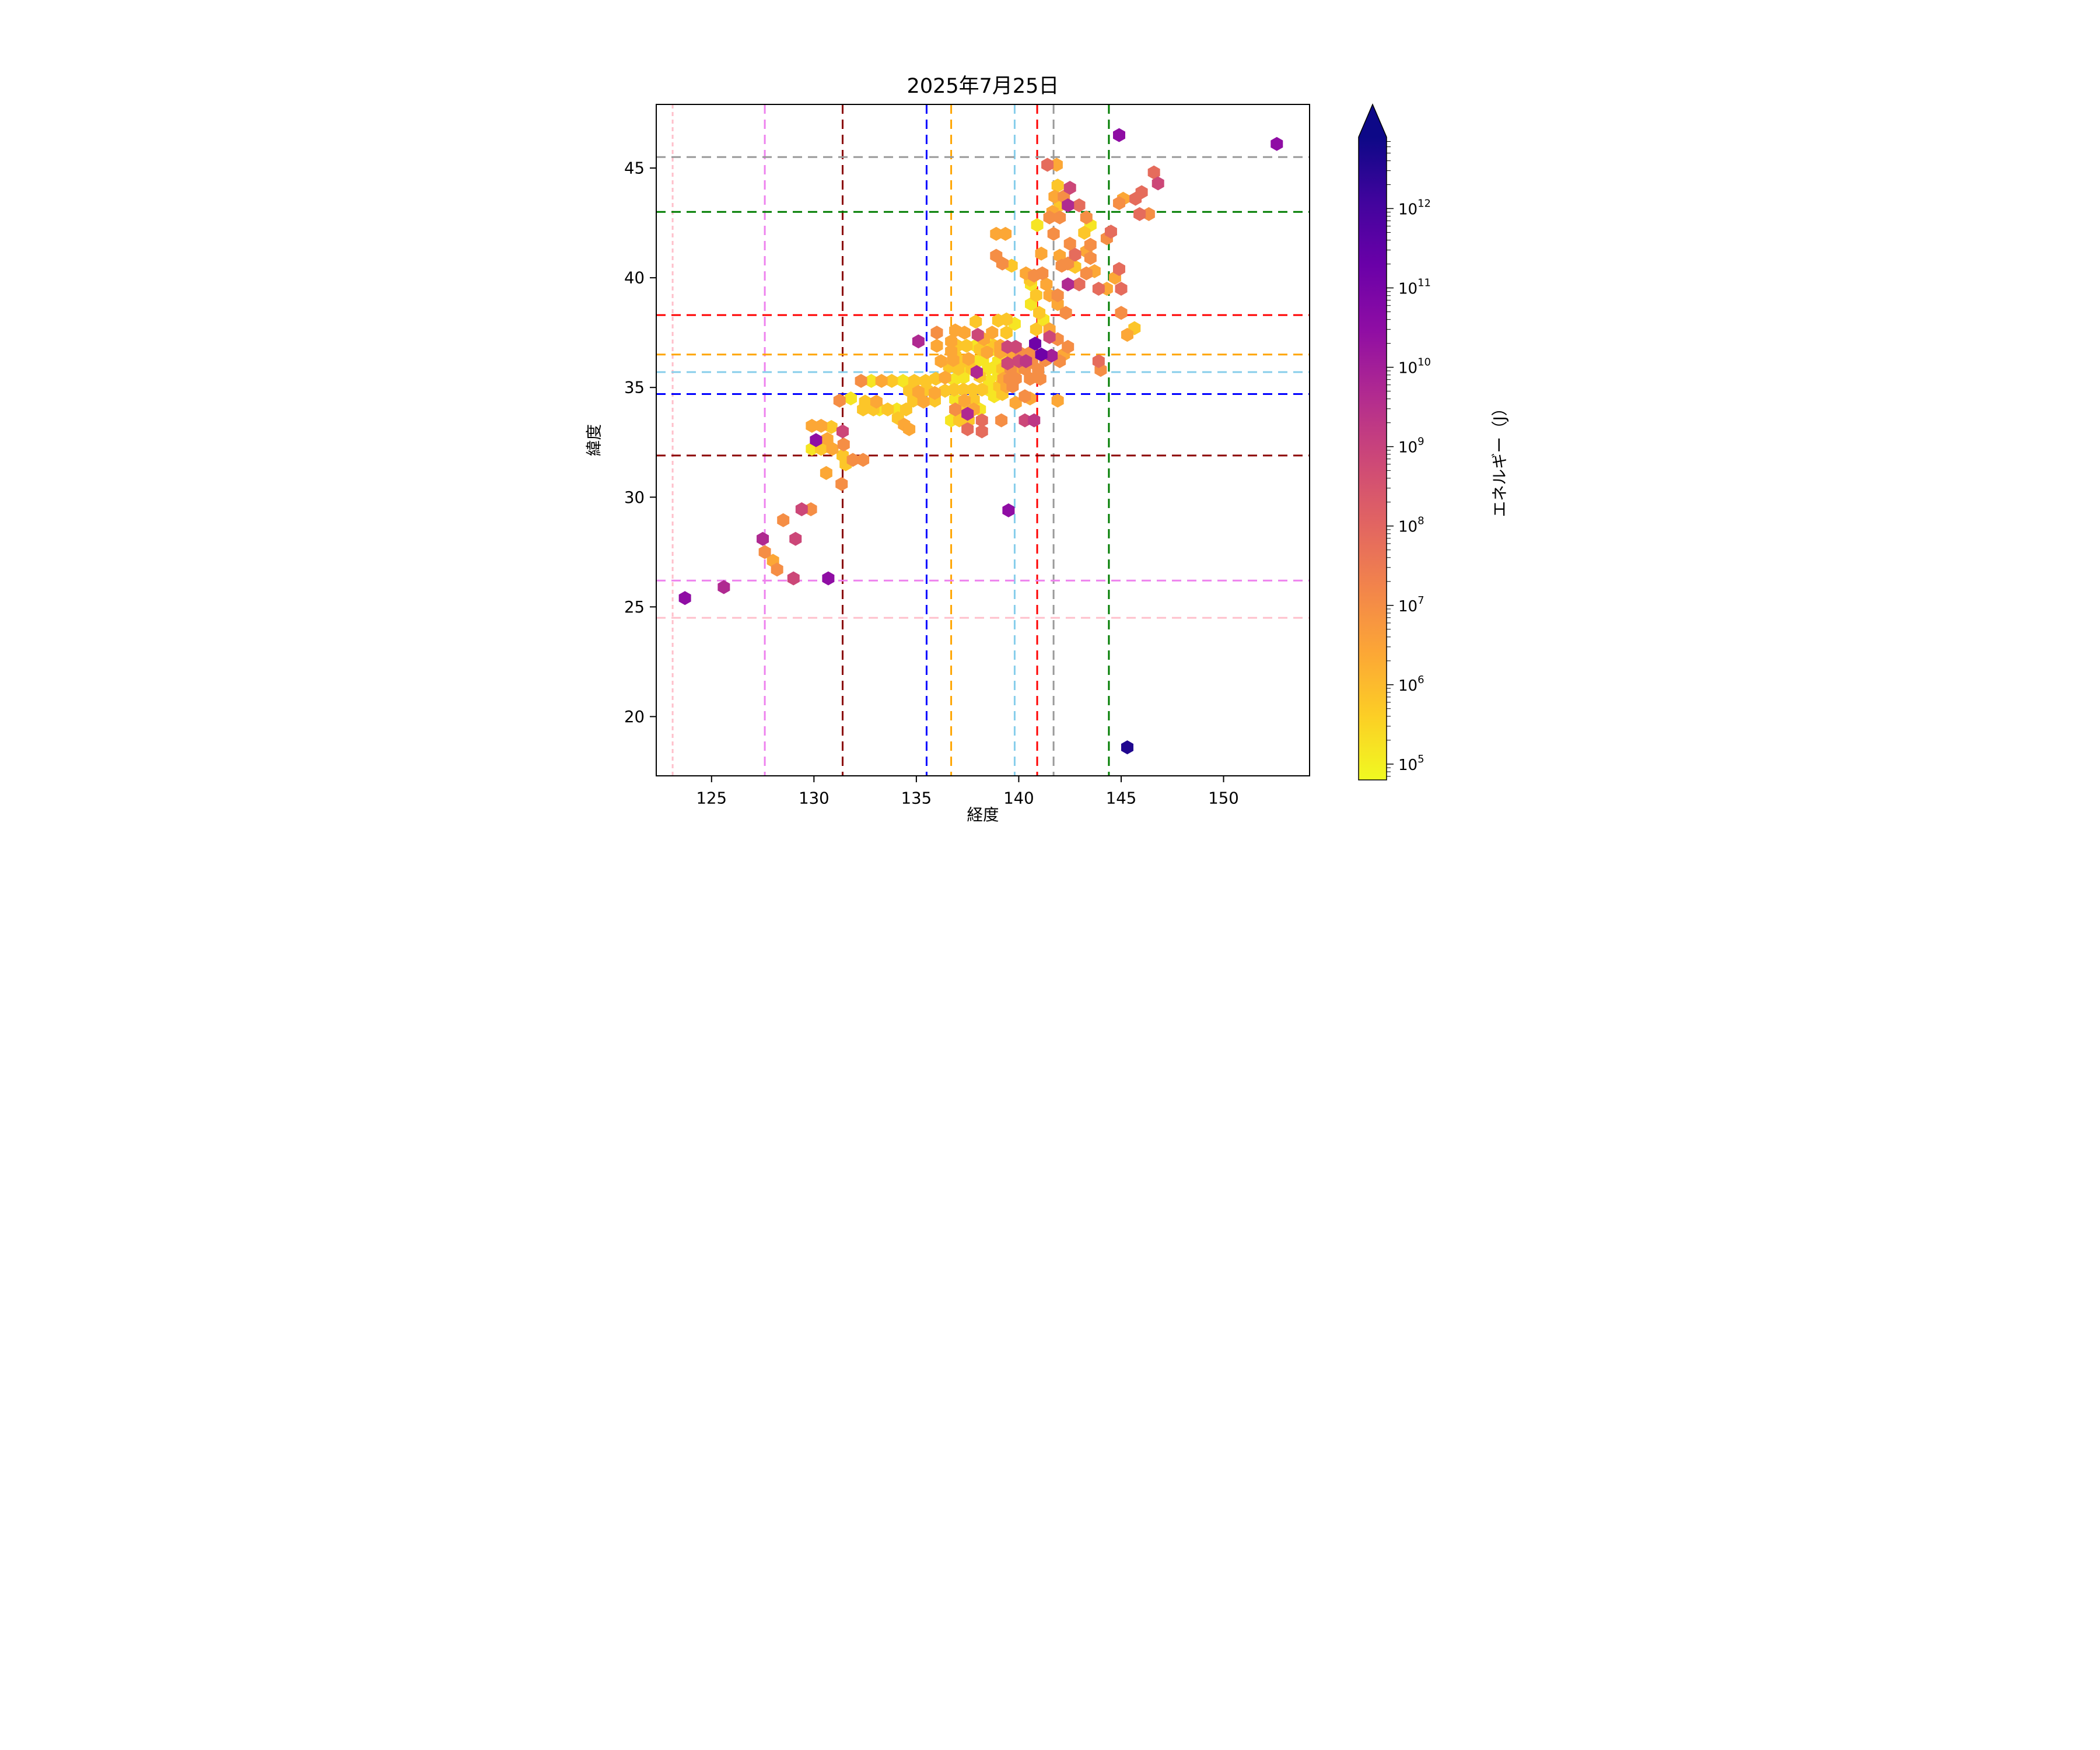 The height and width of the screenshot is (1750, 2100). Describe the element at coordinates (983, 815) in the screenshot. I see `x-axis-label: 経度` at that location.